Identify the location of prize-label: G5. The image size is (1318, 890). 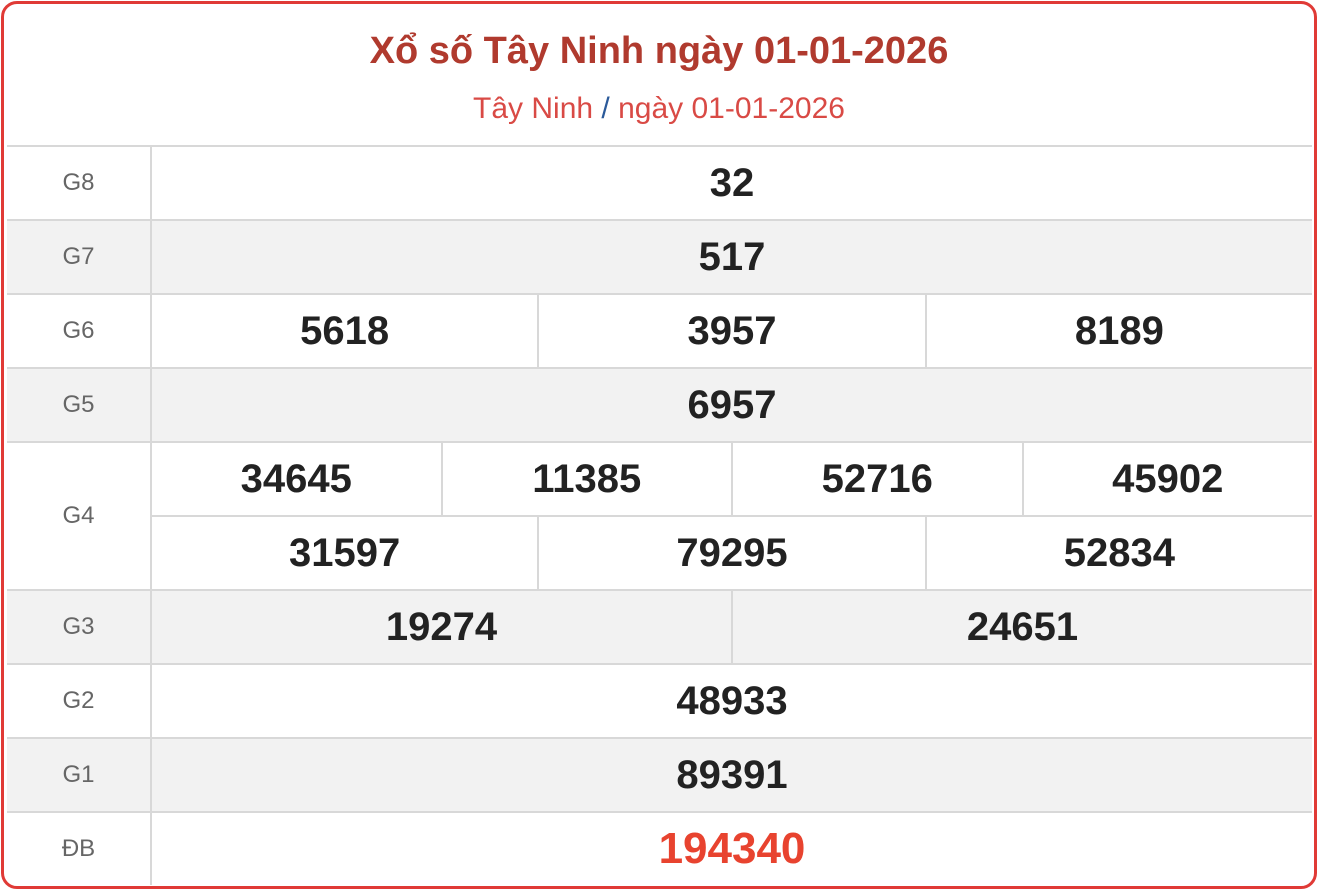
(79, 405).